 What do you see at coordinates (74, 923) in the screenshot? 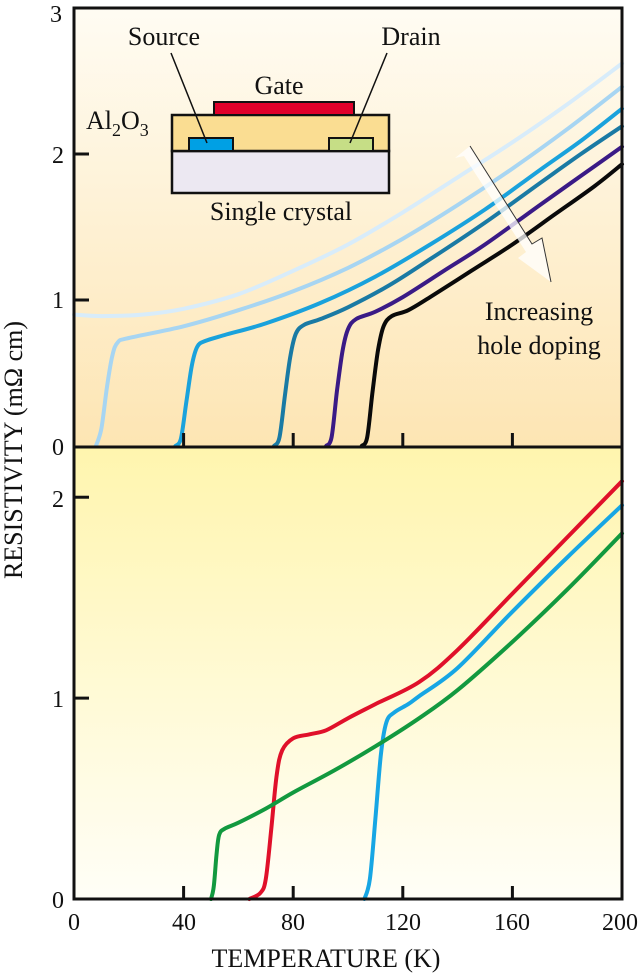
I see `xtick-label: 0` at bounding box center [74, 923].